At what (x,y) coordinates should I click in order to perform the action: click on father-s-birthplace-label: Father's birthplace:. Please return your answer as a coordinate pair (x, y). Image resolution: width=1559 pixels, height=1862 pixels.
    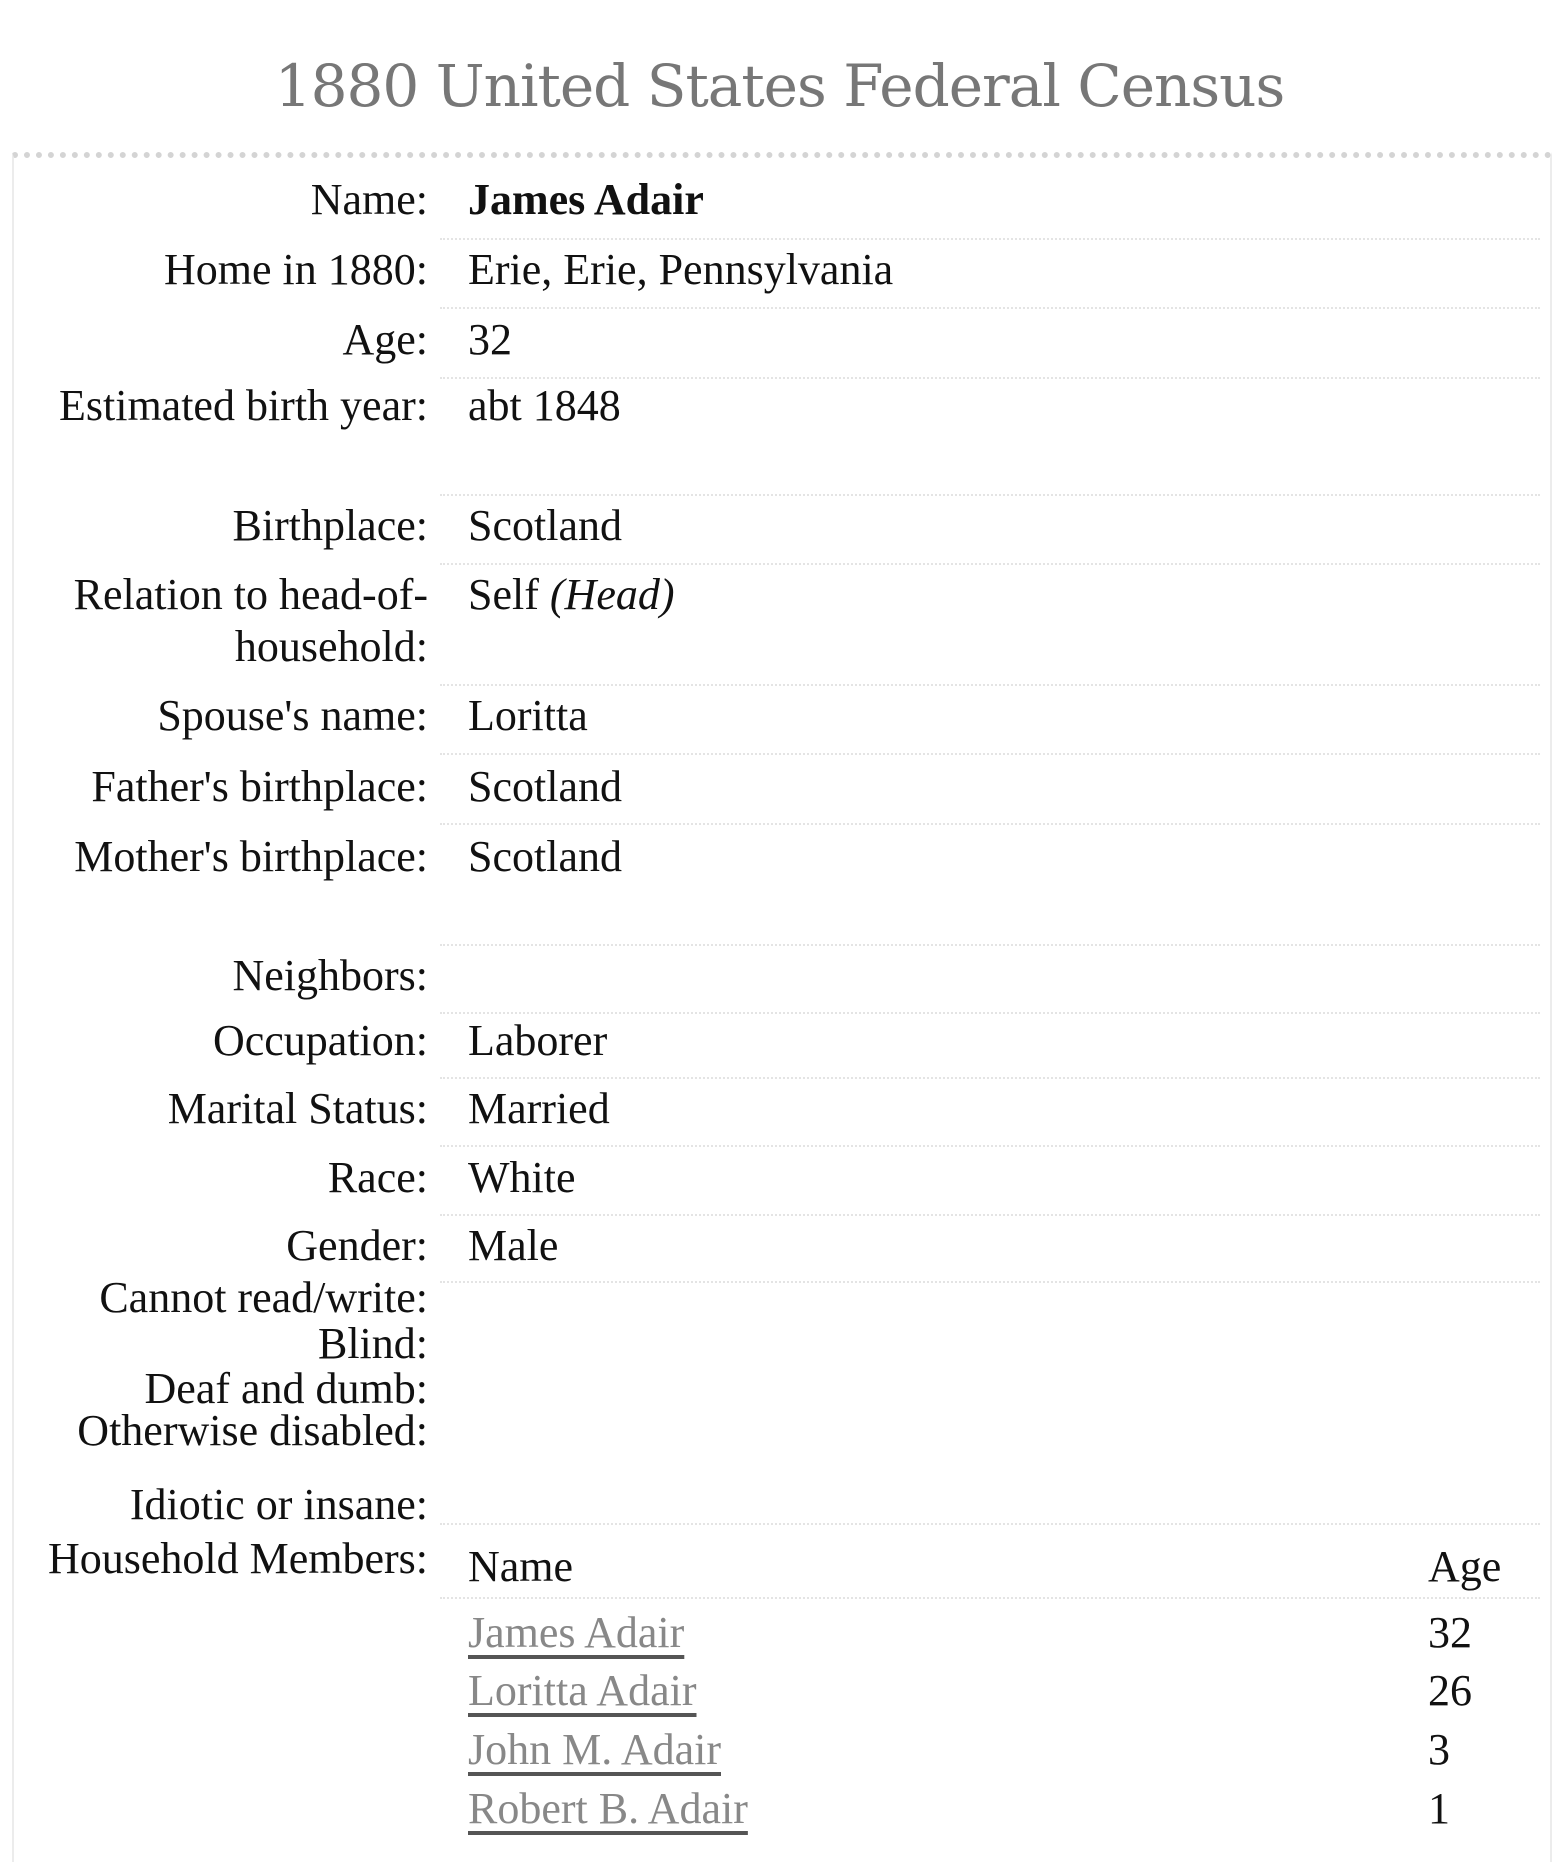
    Looking at the image, I should click on (259, 786).